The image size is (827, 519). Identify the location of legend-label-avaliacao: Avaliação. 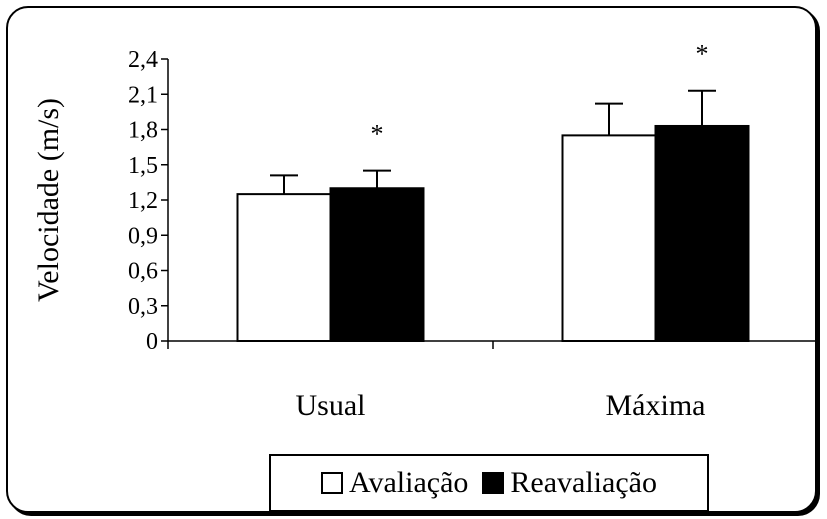
(409, 482).